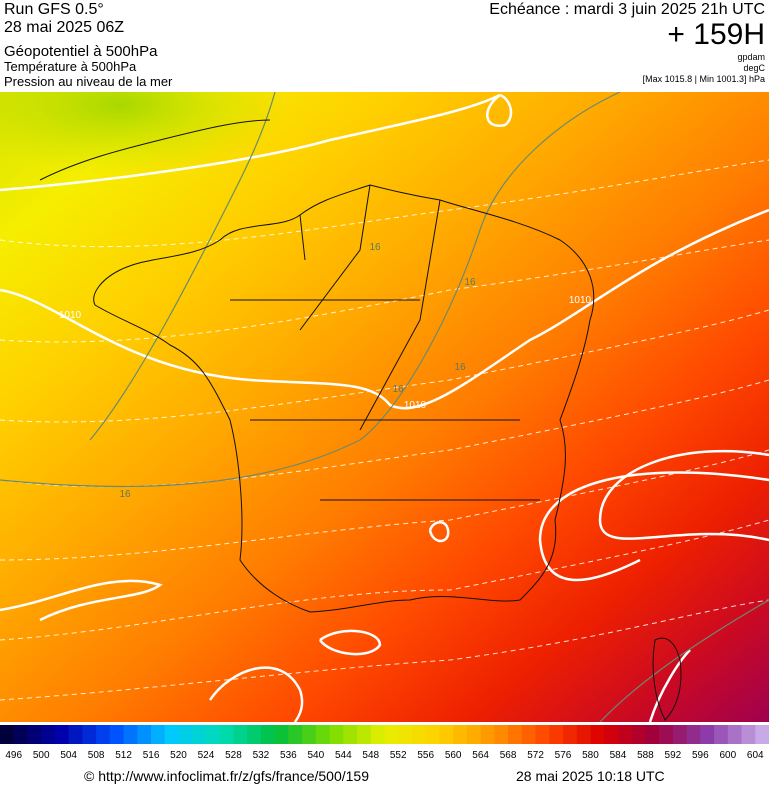  I want to click on colorbar-label: 540, so click(315, 755).